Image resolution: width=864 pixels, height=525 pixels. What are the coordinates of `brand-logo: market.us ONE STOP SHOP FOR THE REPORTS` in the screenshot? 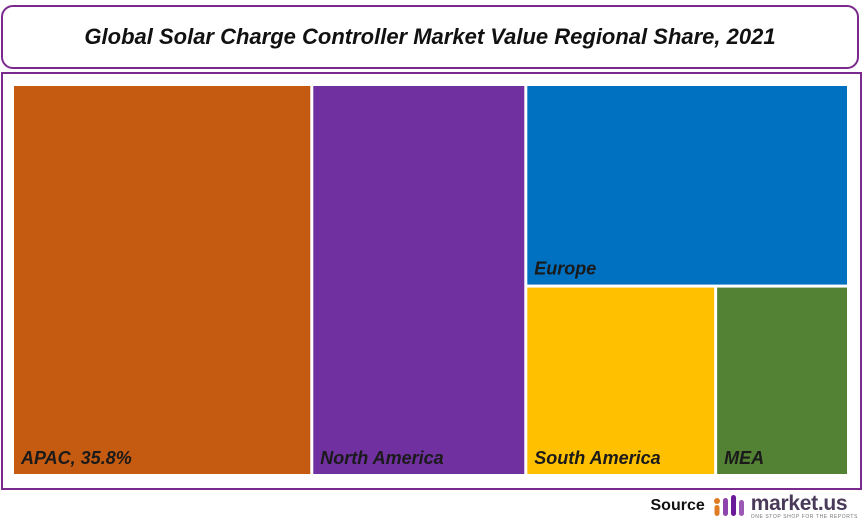 It's located at (785, 506).